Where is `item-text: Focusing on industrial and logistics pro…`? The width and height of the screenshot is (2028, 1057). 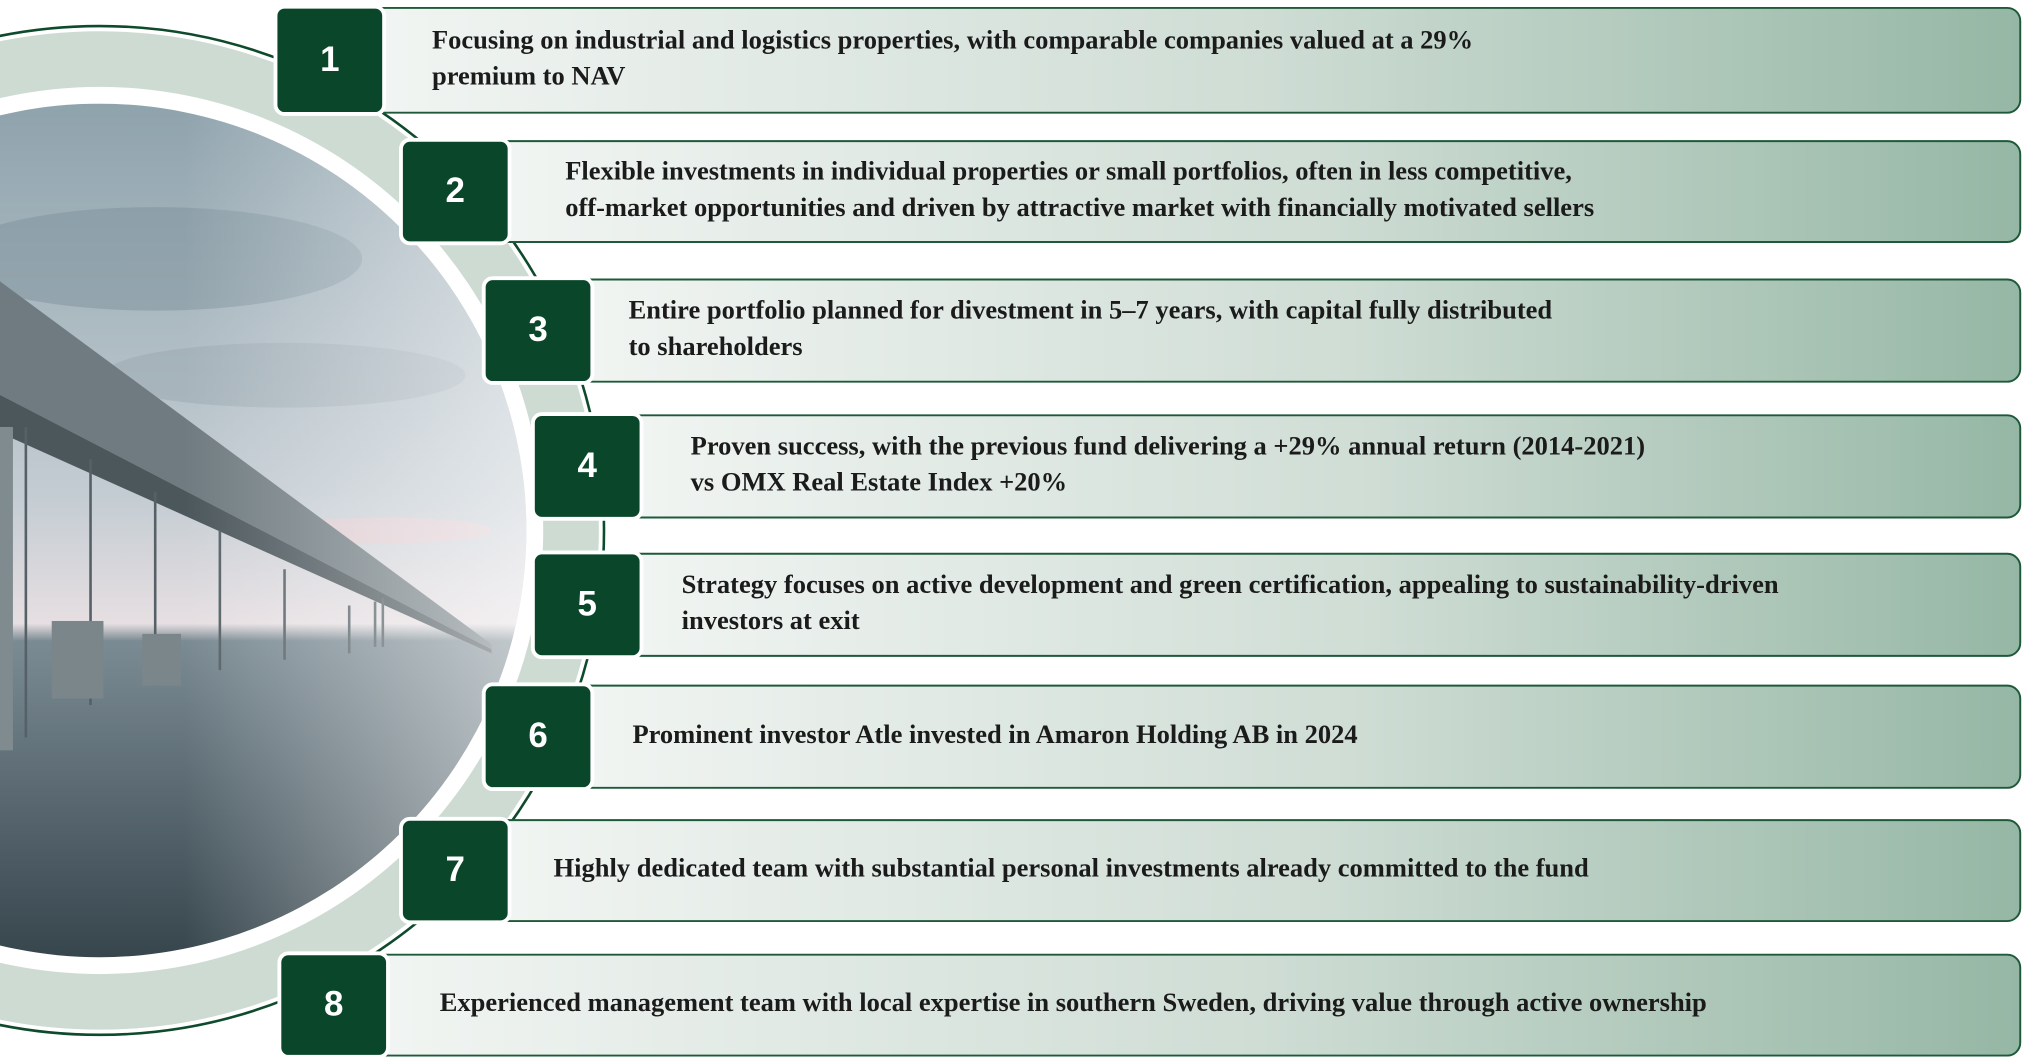 item-text: Focusing on industrial and logistics pro… is located at coordinates (952, 39).